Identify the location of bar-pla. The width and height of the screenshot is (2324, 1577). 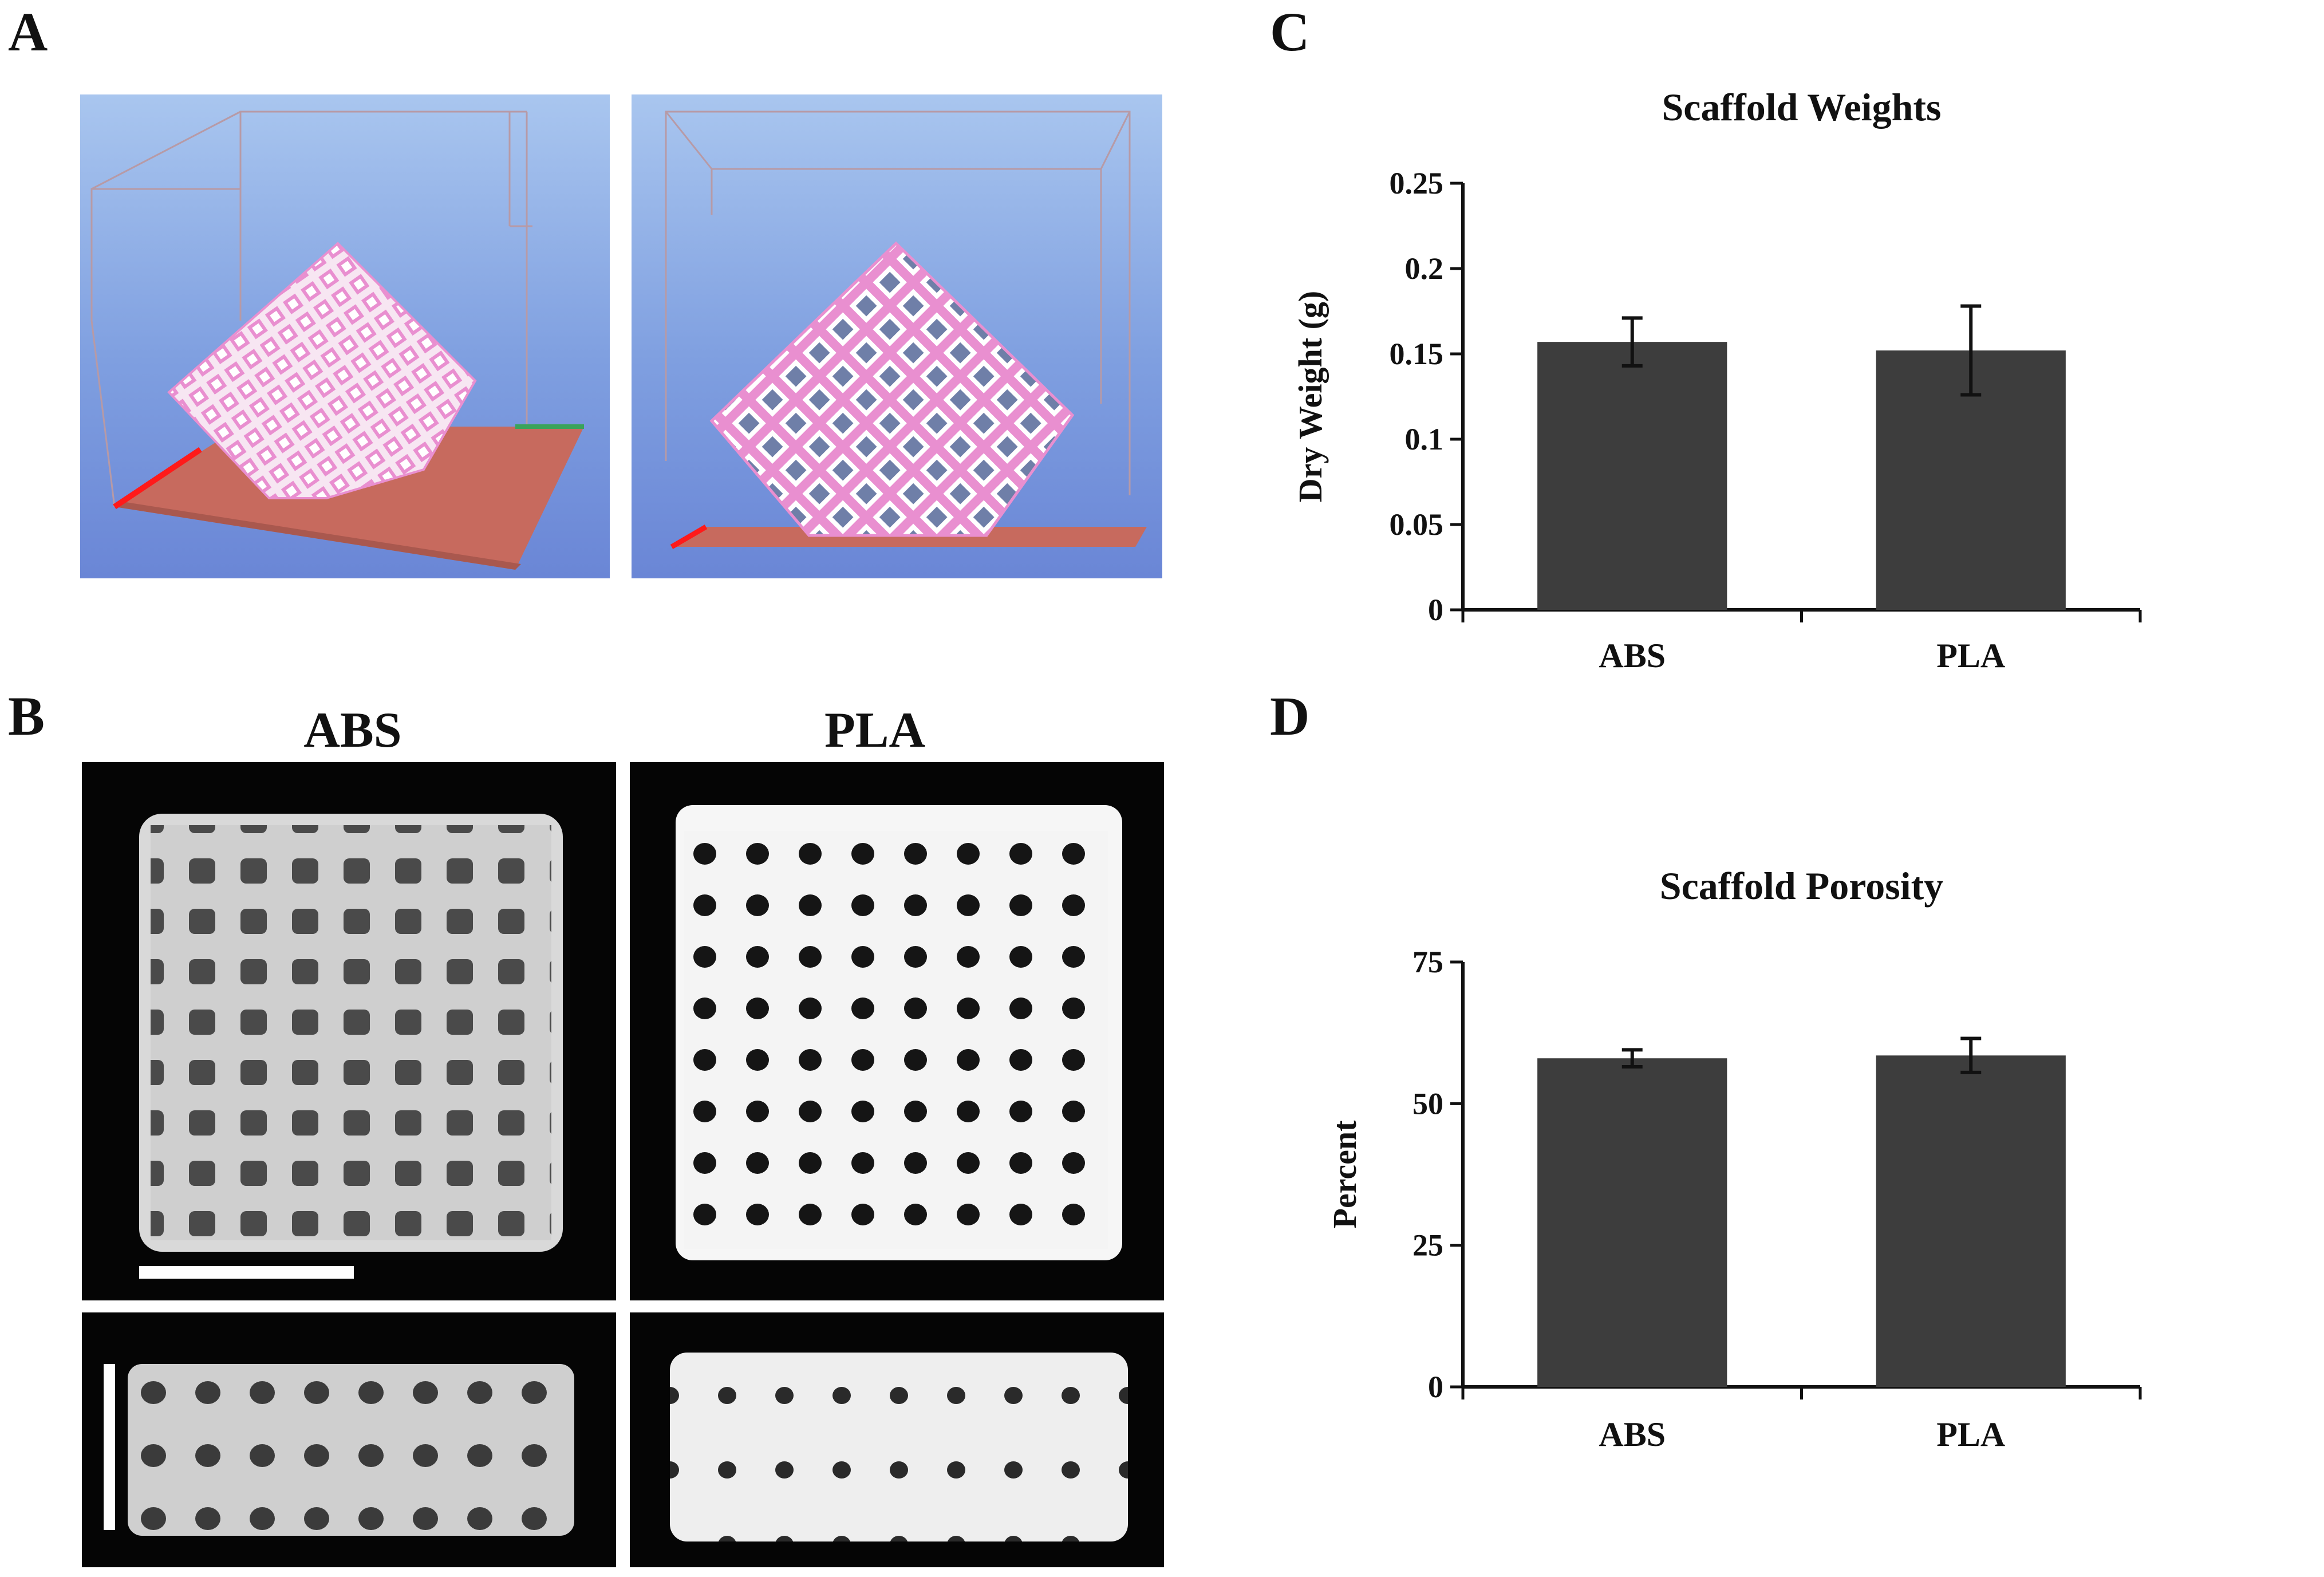
(1971, 1221).